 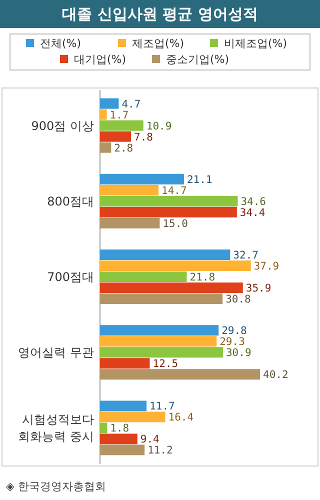 What do you see at coordinates (144, 137) in the screenshot?
I see `data-label: 7.8` at bounding box center [144, 137].